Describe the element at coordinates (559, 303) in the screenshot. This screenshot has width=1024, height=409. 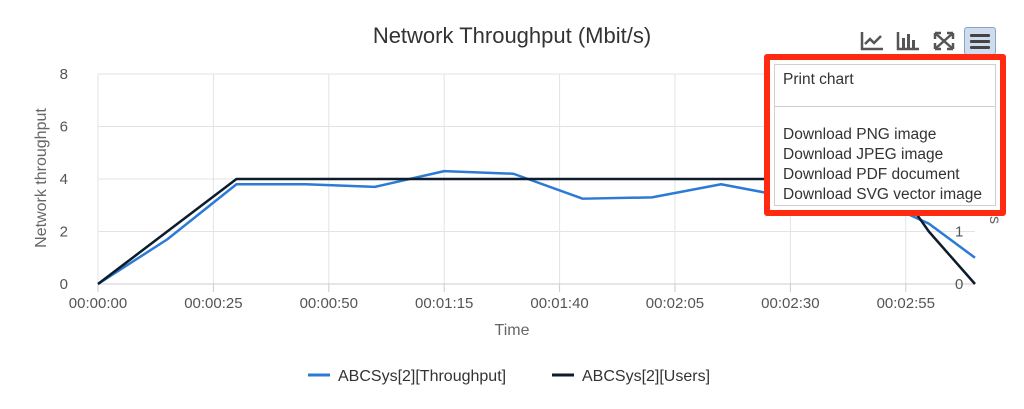
I see `x-tick-label: 00:01:40` at that location.